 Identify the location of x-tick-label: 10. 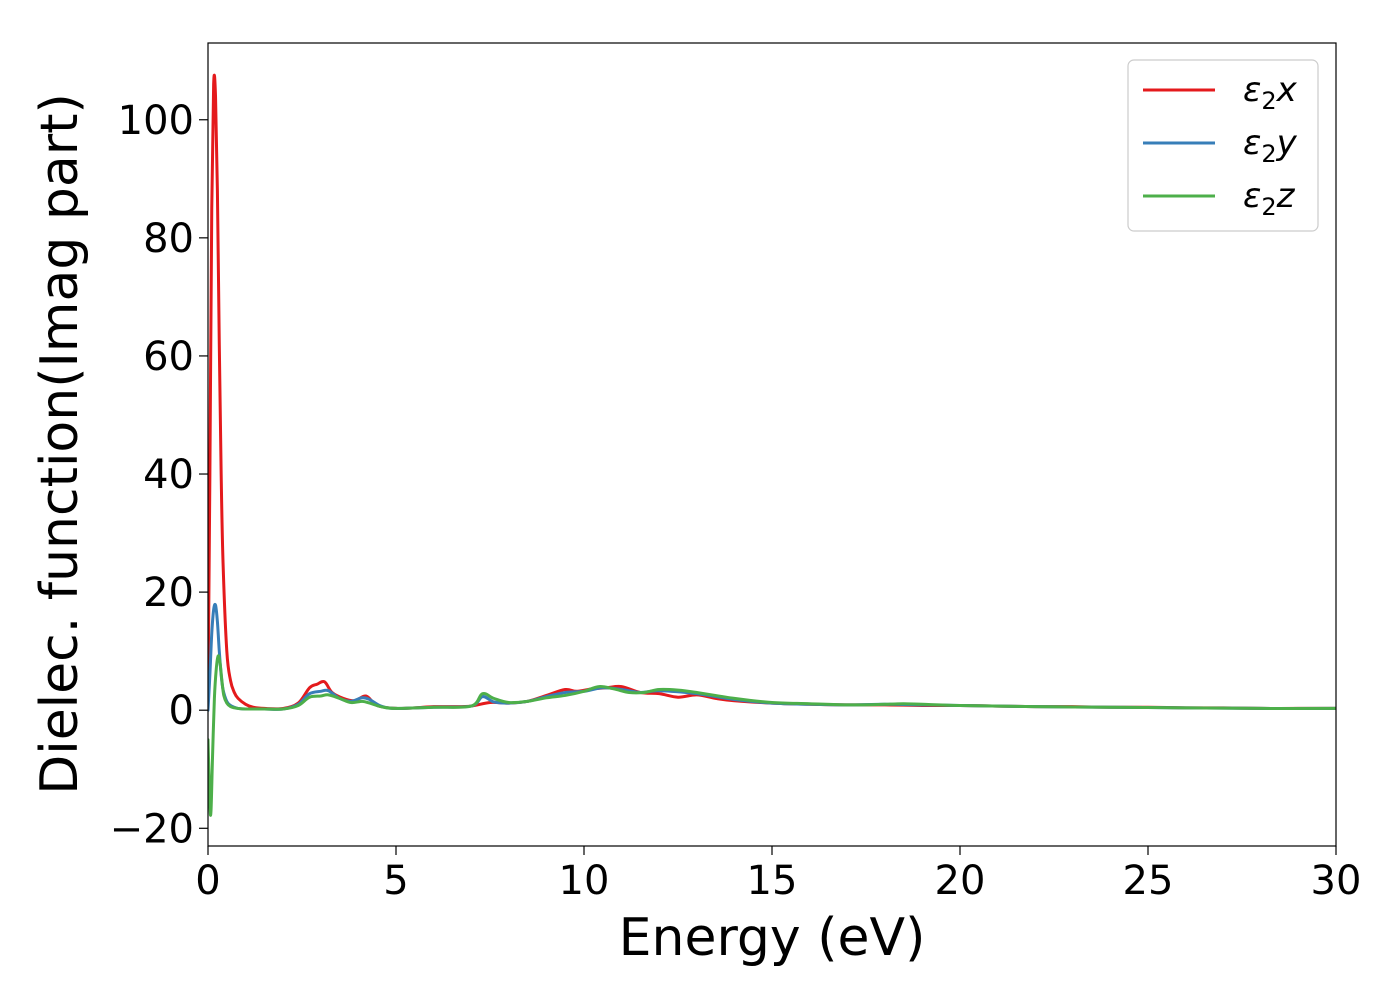
(584, 881).